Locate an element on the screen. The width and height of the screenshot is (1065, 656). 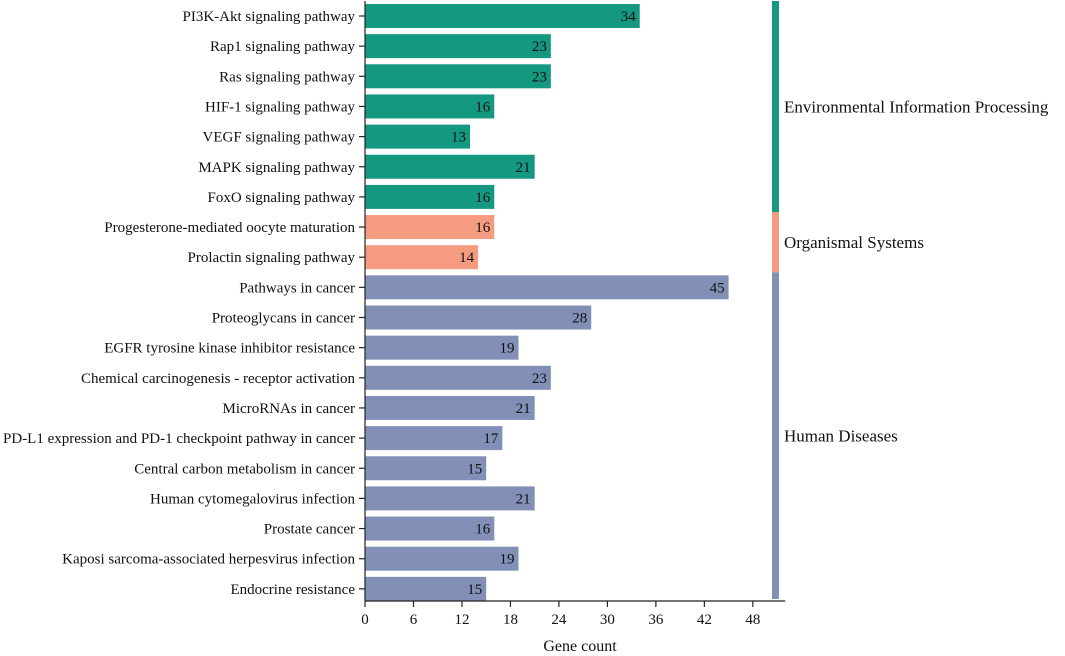
x-tick-label: 48 is located at coordinates (752, 620).